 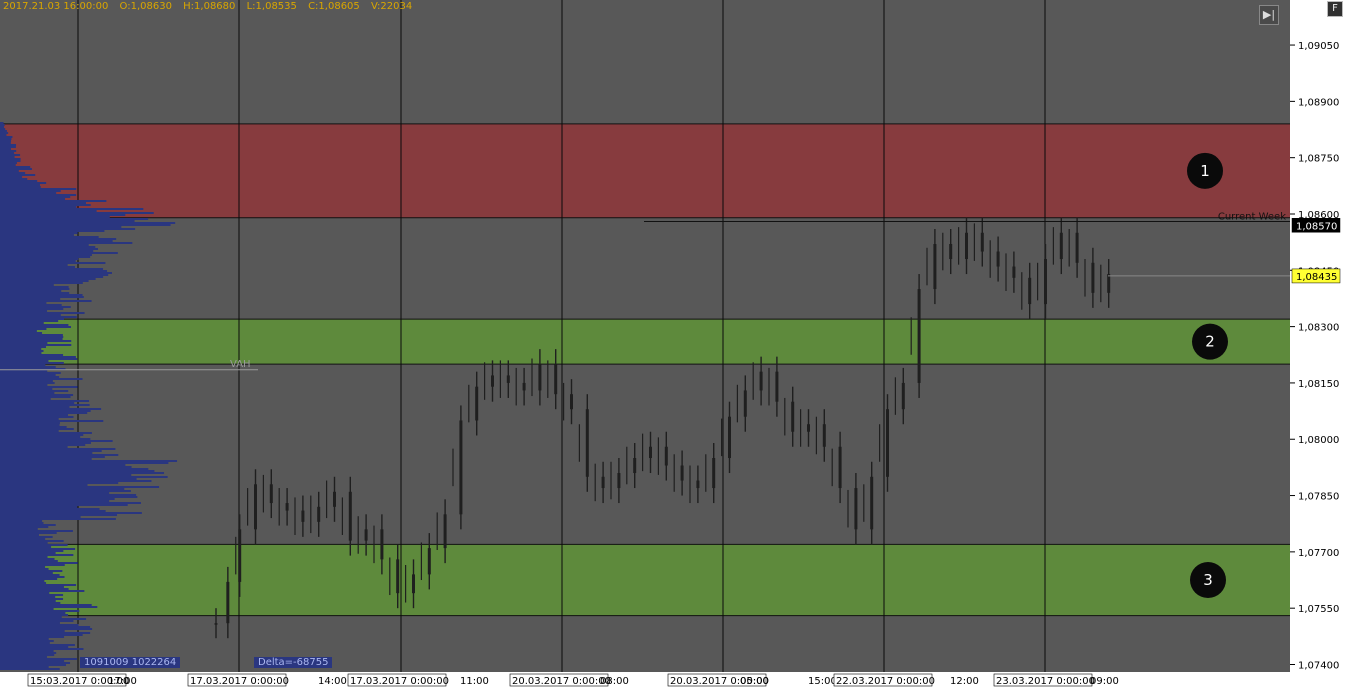 What do you see at coordinates (964, 681) in the screenshot?
I see `x-tick-label: 12:00` at bounding box center [964, 681].